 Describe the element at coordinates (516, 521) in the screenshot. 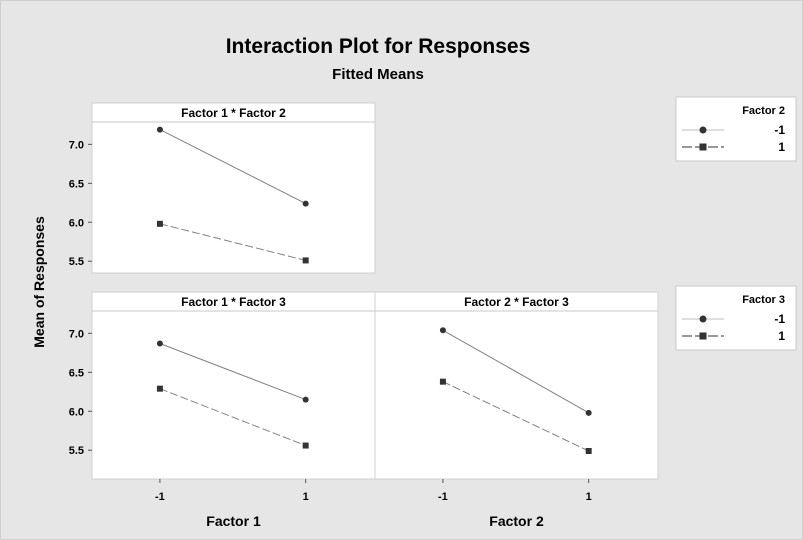

I see `x-axis-label: Factor 2` at that location.